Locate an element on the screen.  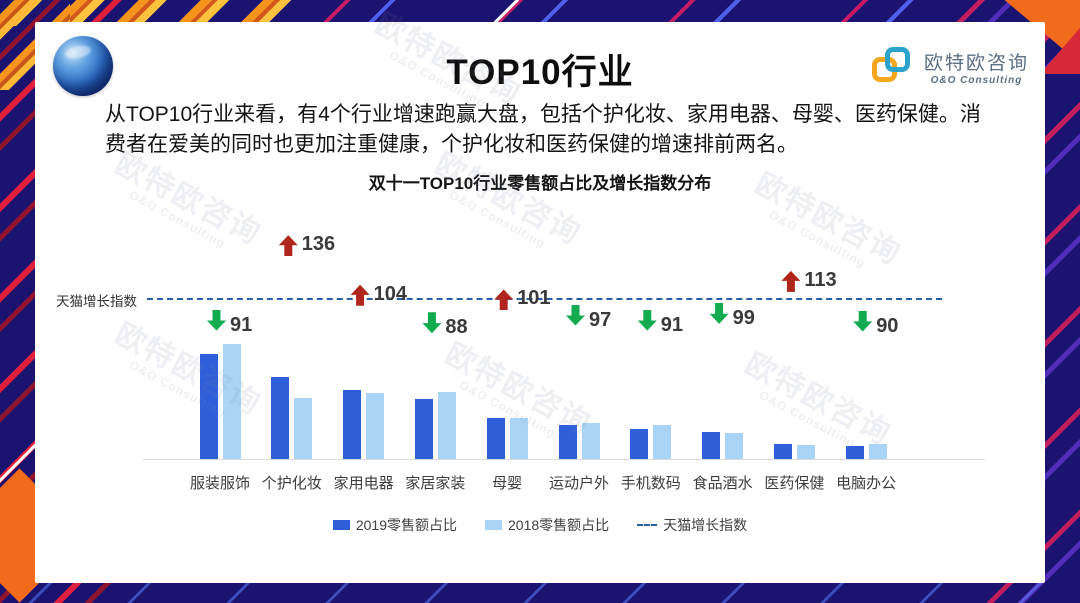
growth-index-value: 90 is located at coordinates (887, 325).